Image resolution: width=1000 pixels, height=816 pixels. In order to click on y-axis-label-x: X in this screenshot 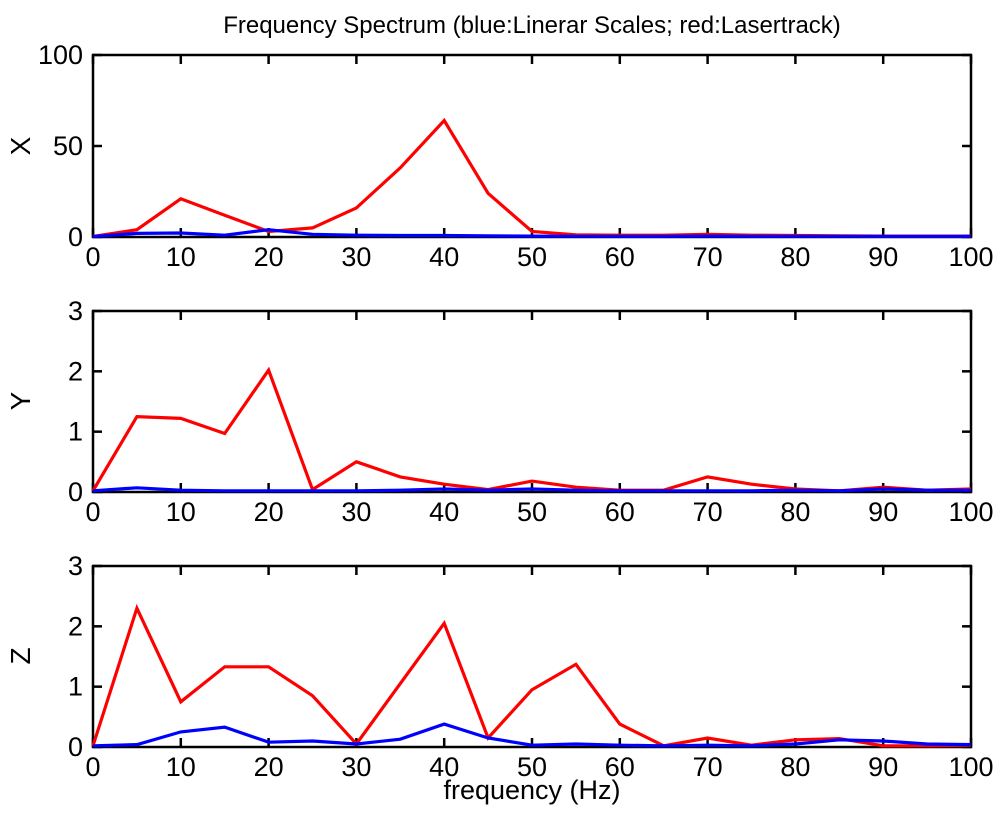, I will do `click(20, 145)`.